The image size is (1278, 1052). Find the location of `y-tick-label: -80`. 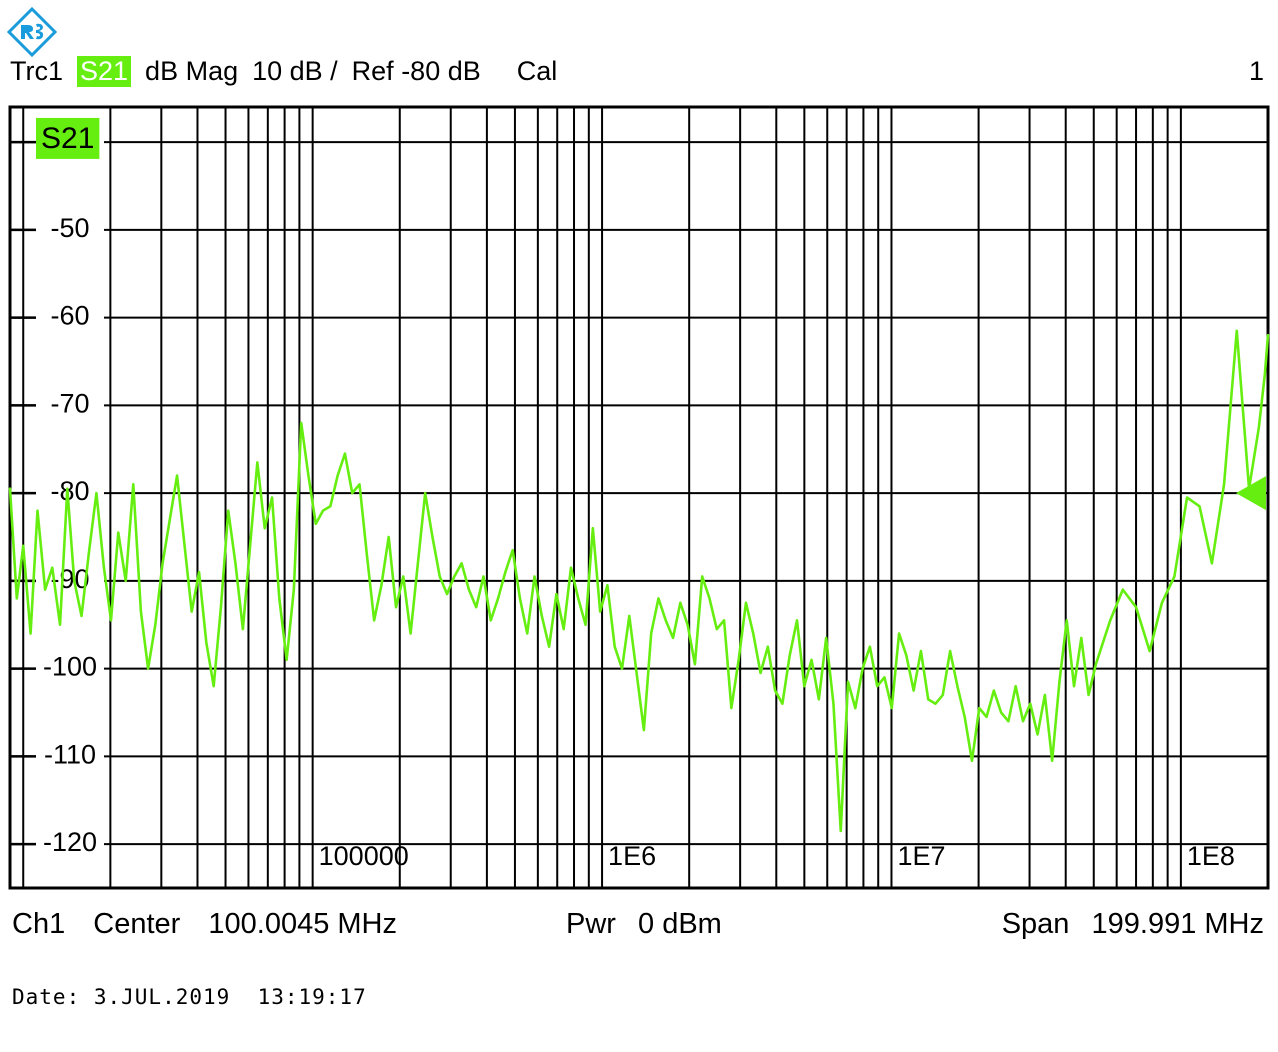

y-tick-label: -80 is located at coordinates (69, 491).